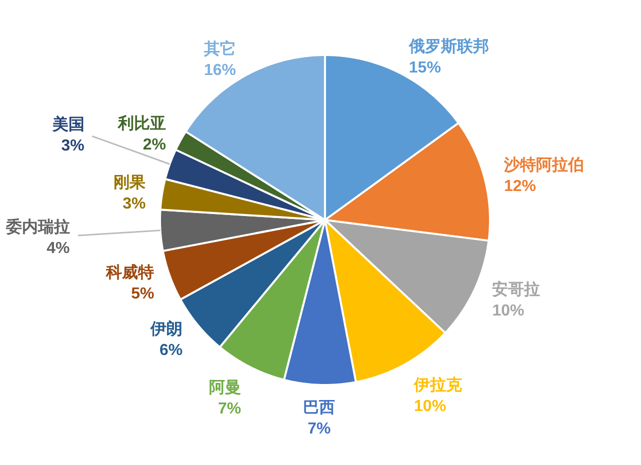 Image resolution: width=641 pixels, height=465 pixels. What do you see at coordinates (424, 67) in the screenshot?
I see `data-label: 15%` at bounding box center [424, 67].